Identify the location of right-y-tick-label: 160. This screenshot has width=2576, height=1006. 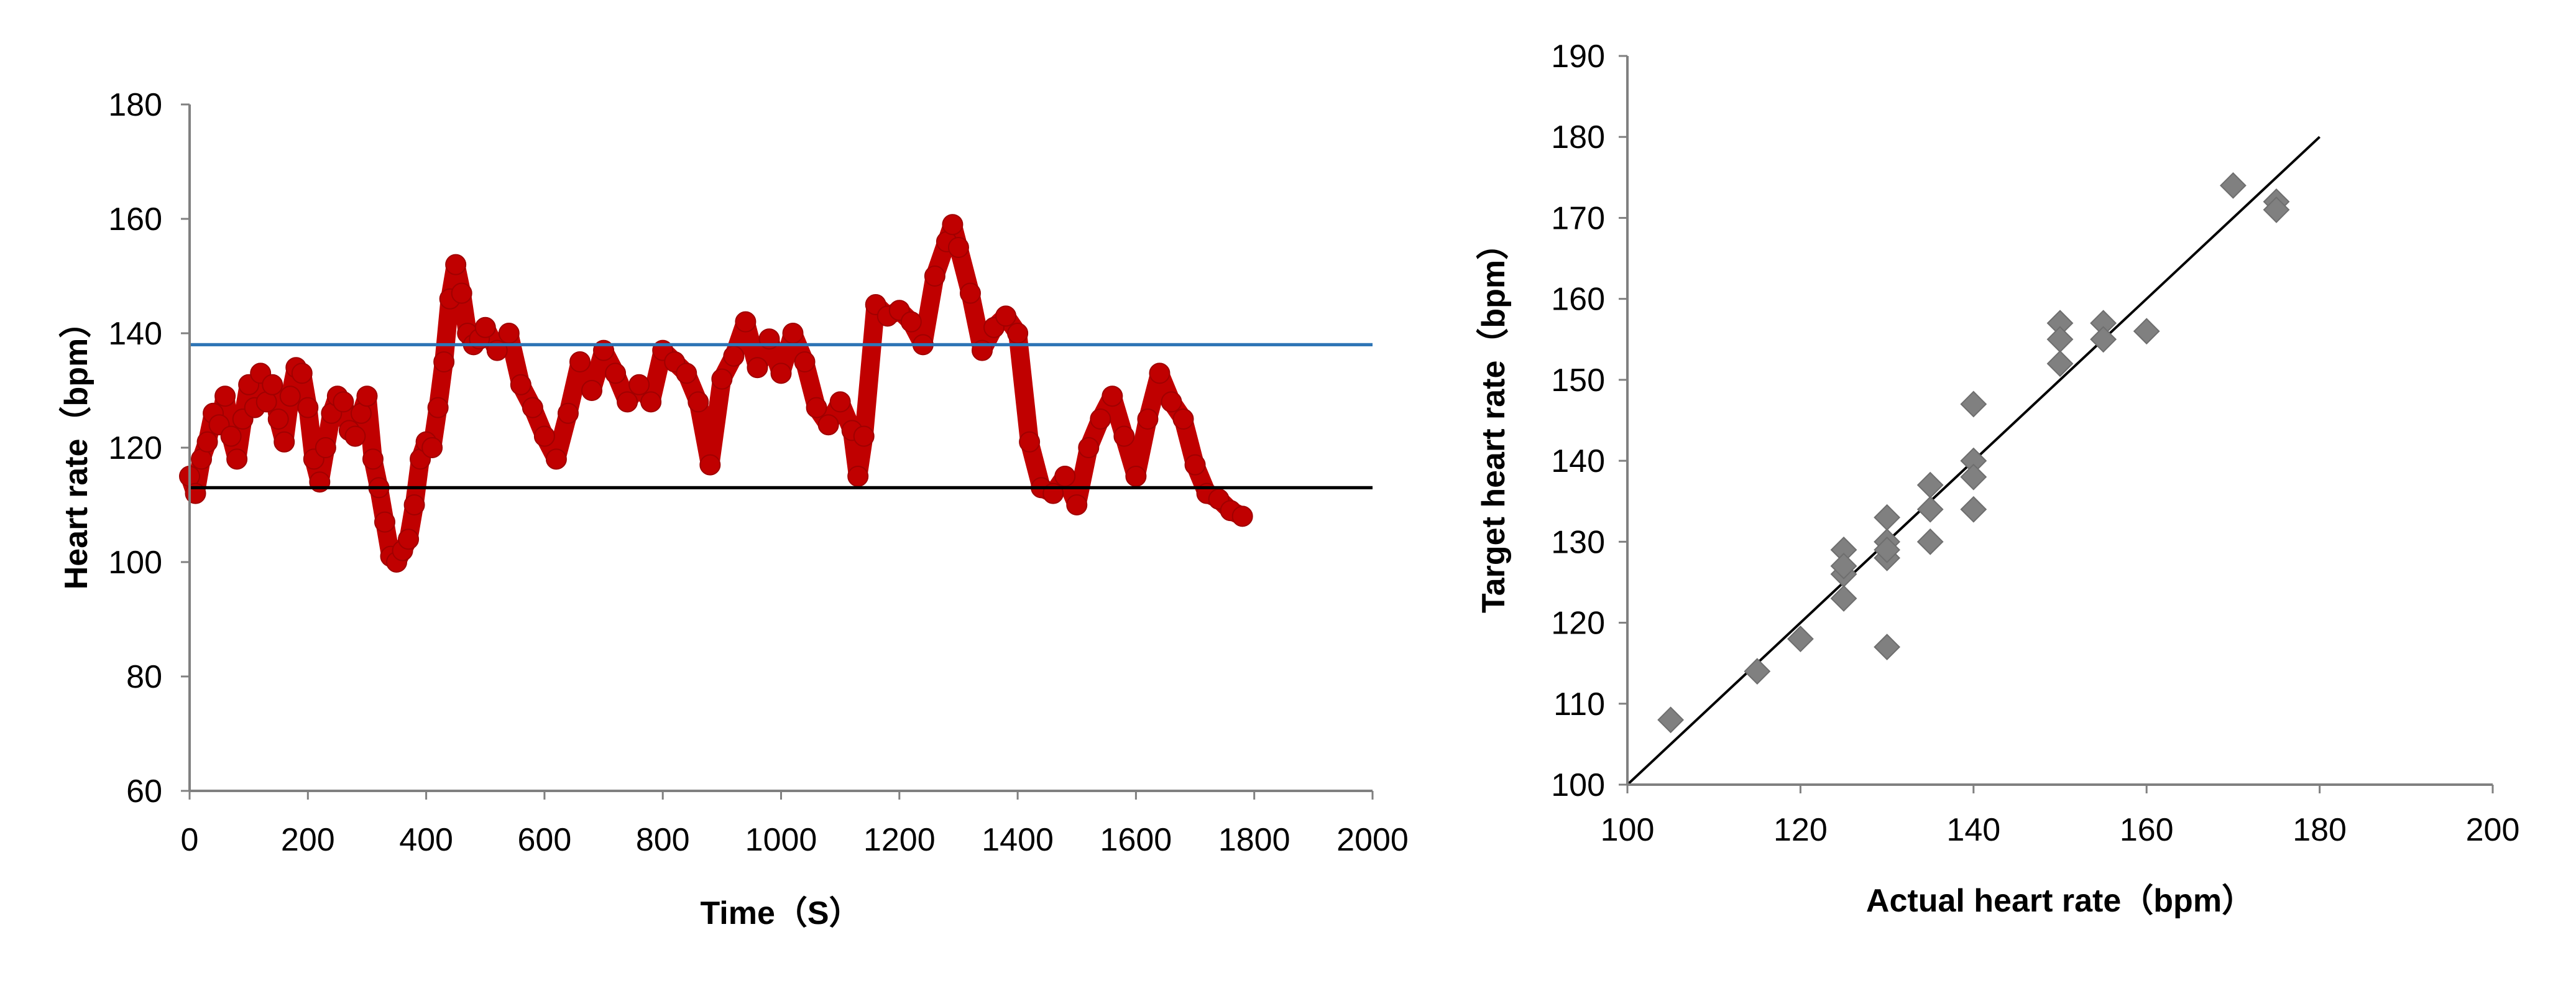
(1578, 300).